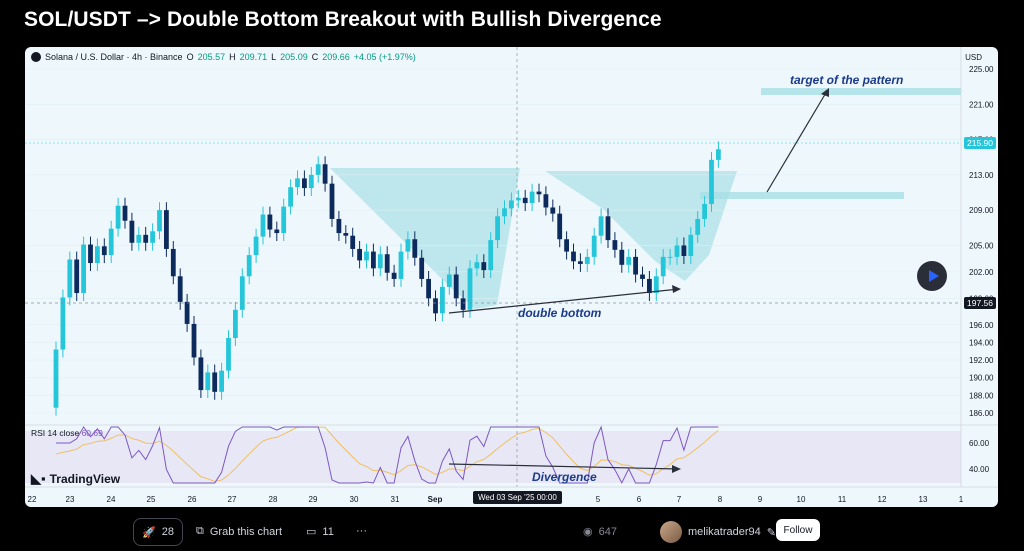 The height and width of the screenshot is (551, 1024). I want to click on change-value: +4.05 (+1.97%), so click(384, 57).